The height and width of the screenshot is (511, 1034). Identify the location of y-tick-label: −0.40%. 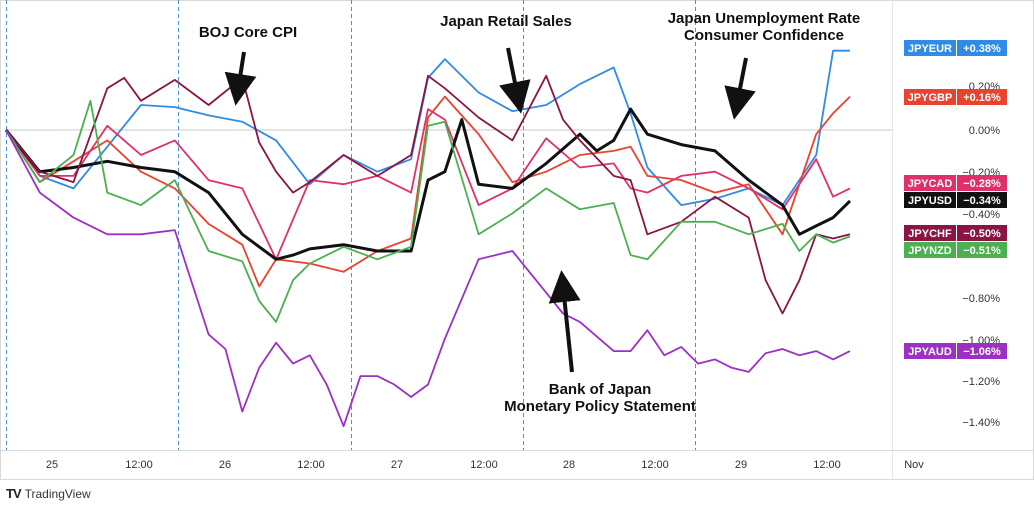
(981, 215).